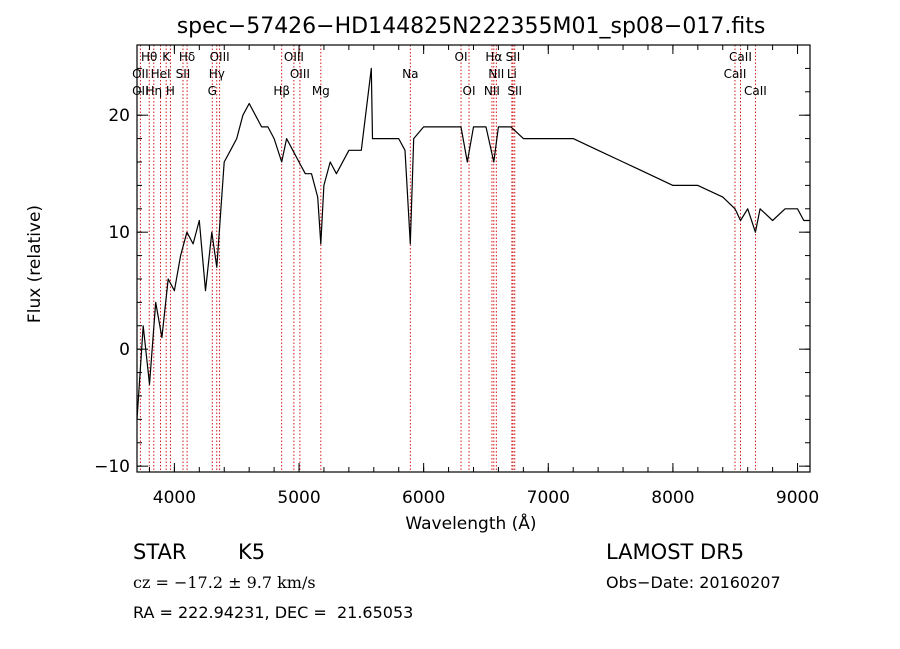 The image size is (900, 649). What do you see at coordinates (35, 264) in the screenshot?
I see `y-axis-label: Flux (relative)` at bounding box center [35, 264].